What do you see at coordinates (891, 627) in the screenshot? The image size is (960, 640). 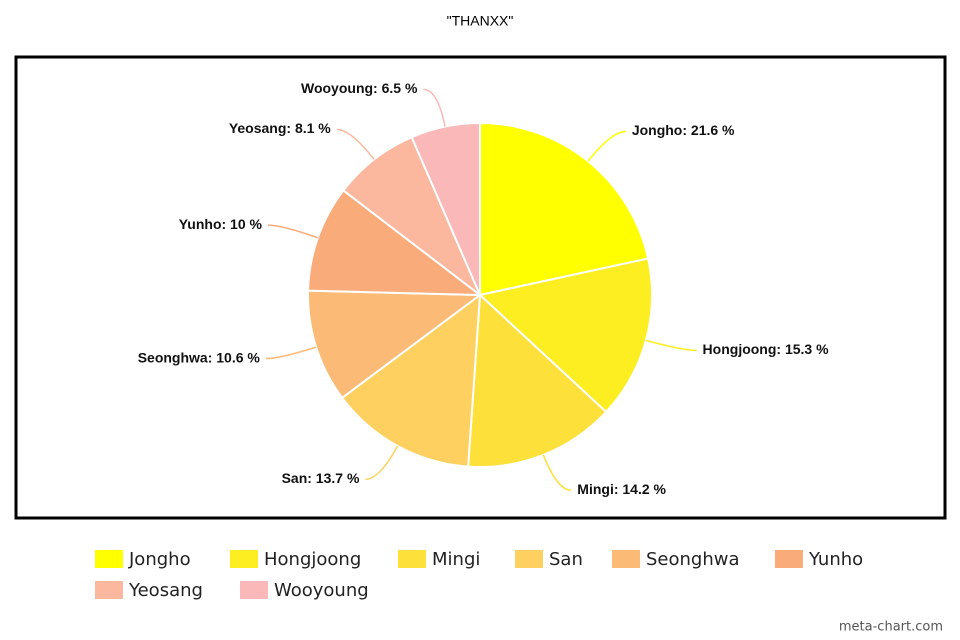 I see `watermark: meta-chart.com` at bounding box center [891, 627].